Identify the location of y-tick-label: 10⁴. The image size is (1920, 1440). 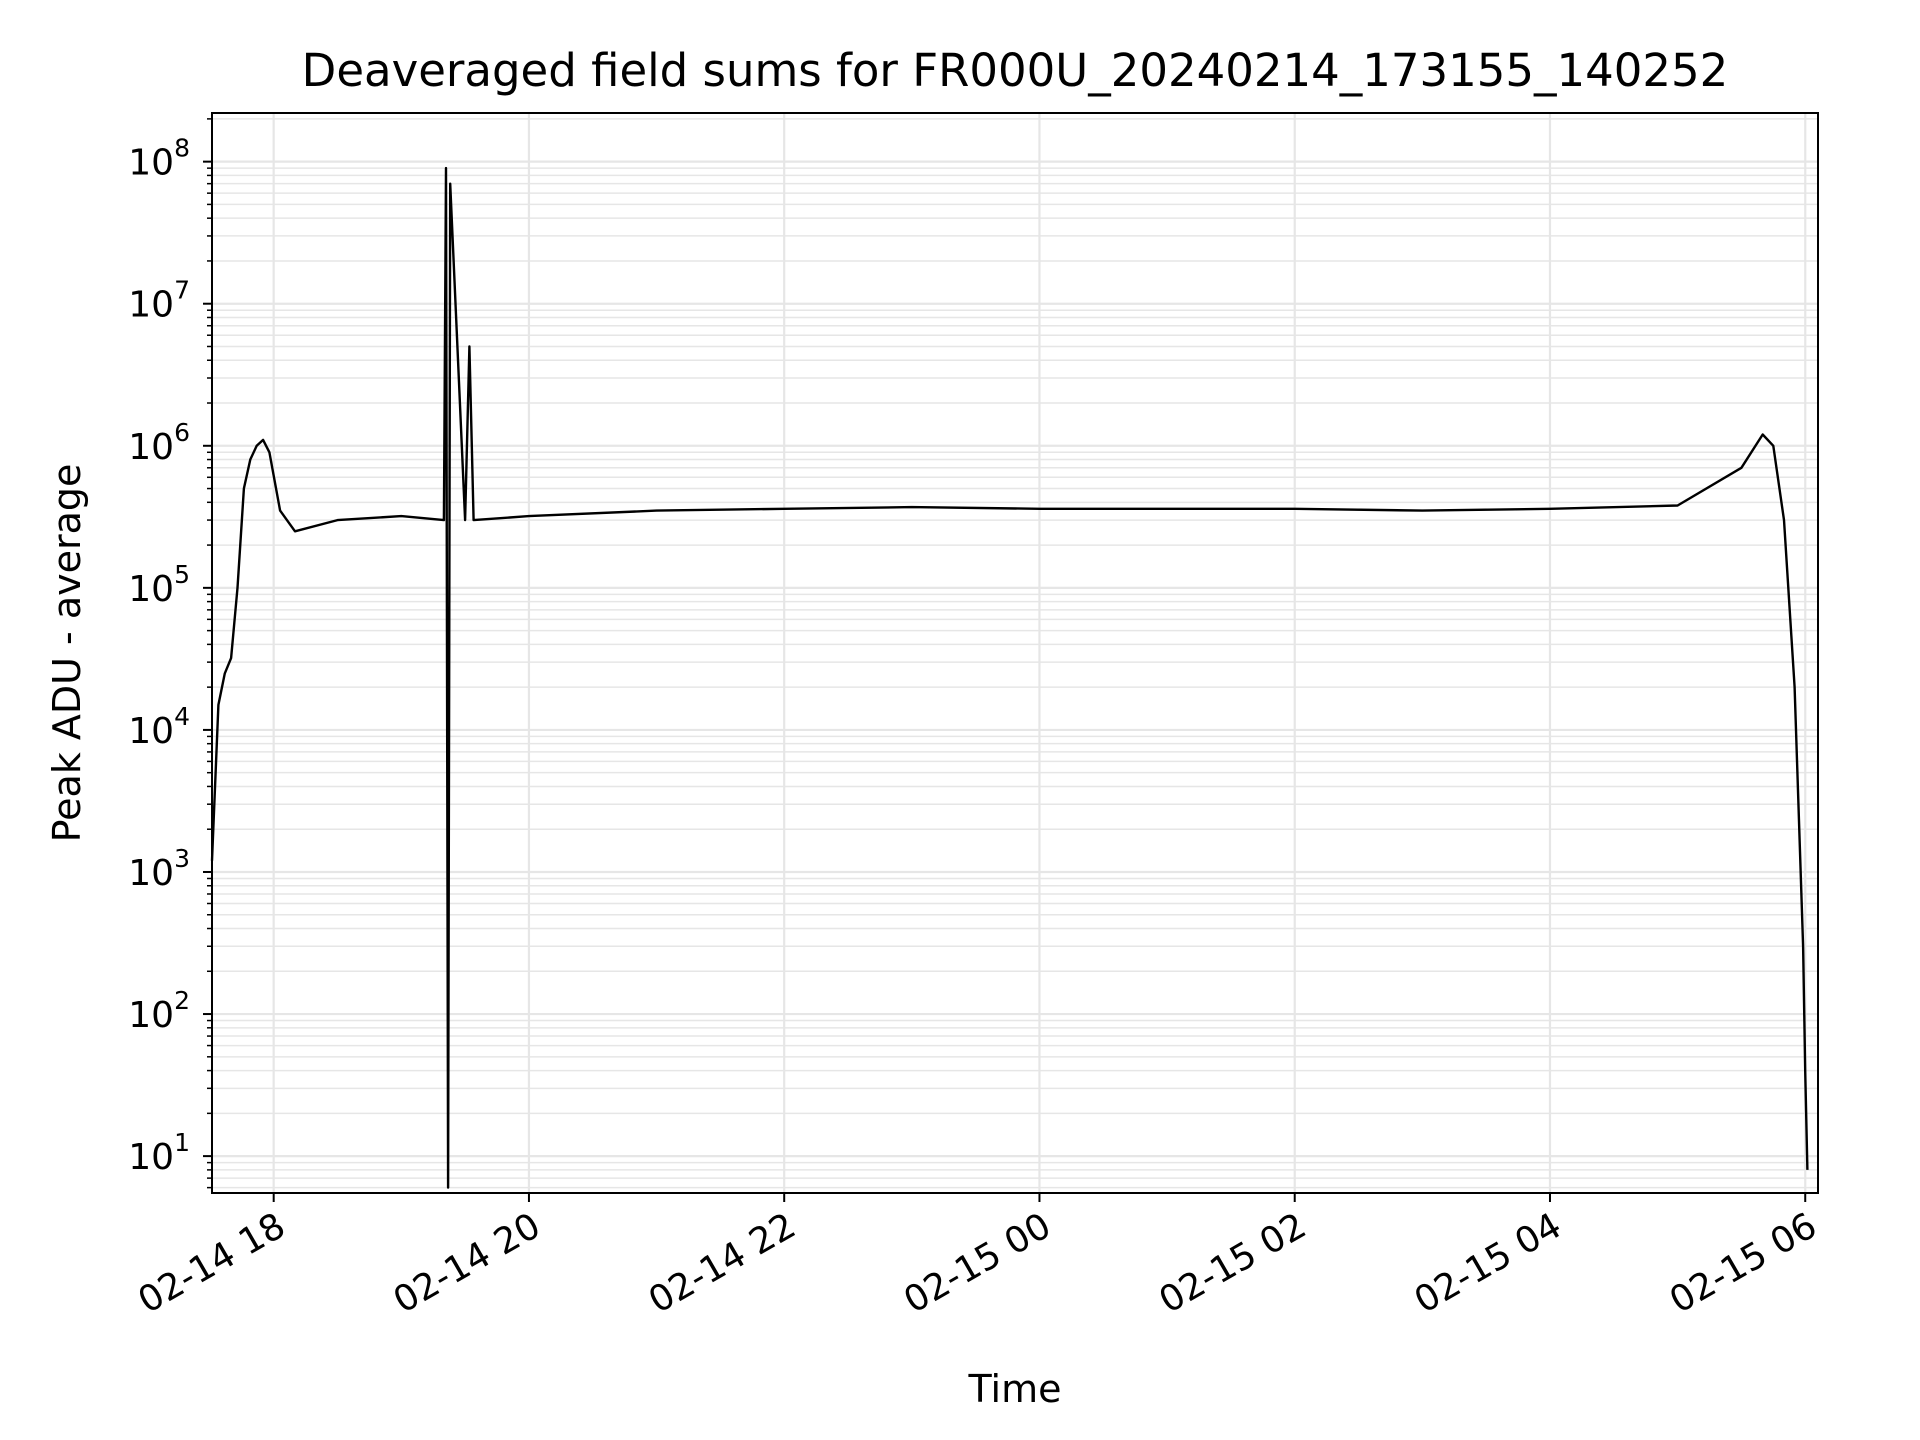
(159, 727).